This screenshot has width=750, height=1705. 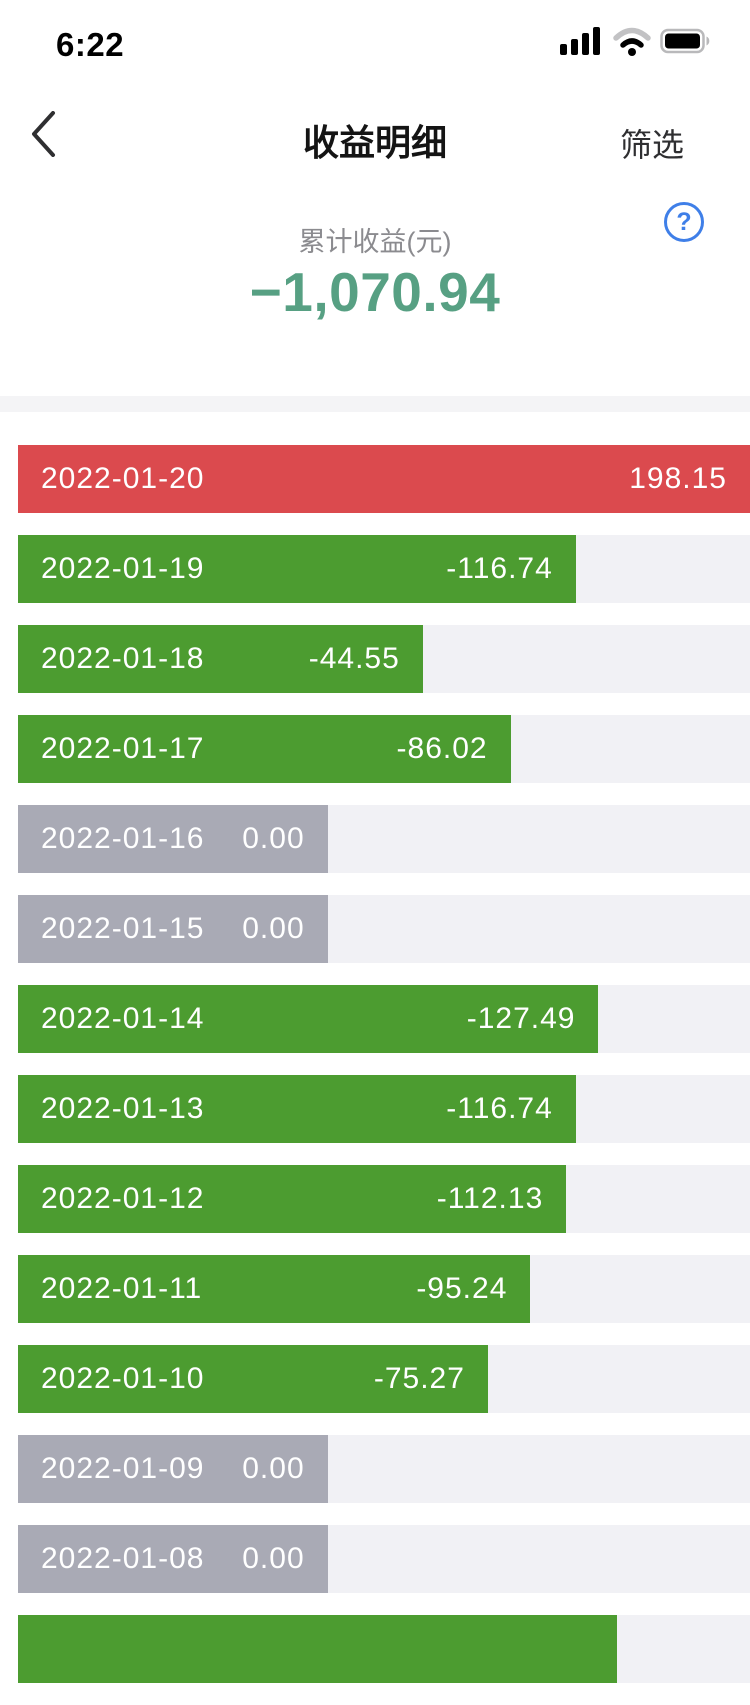 What do you see at coordinates (375, 242) in the screenshot?
I see `cumulative-return-label: 累计收益(元)` at bounding box center [375, 242].